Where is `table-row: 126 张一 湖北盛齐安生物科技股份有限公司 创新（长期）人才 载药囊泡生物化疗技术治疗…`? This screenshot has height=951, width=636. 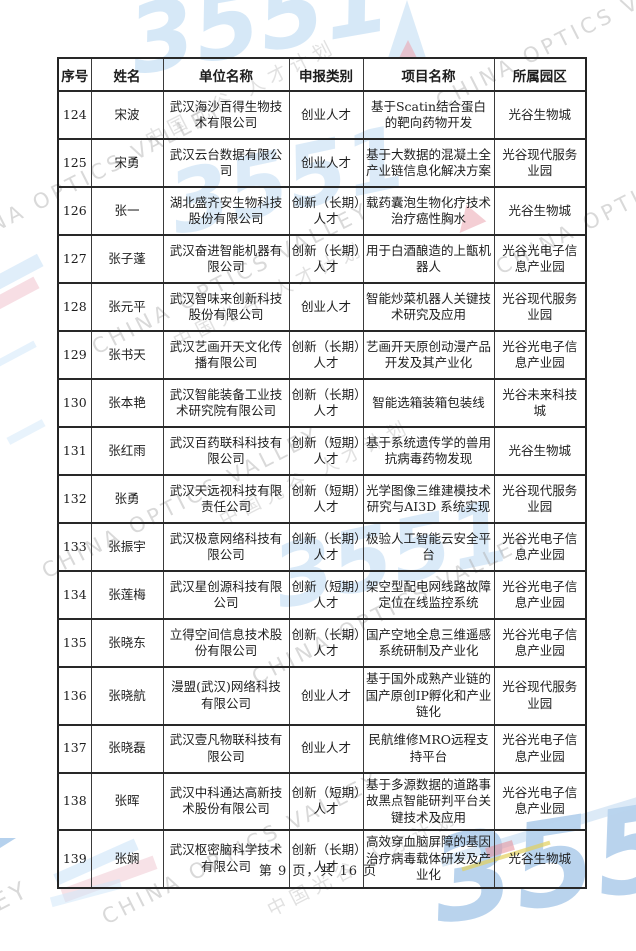
table-row: 126 张一 湖北盛齐安生物科技股份有限公司 创新（长期）人才 载药囊泡生物化疗技术治疗… is located at coordinates (322, 211).